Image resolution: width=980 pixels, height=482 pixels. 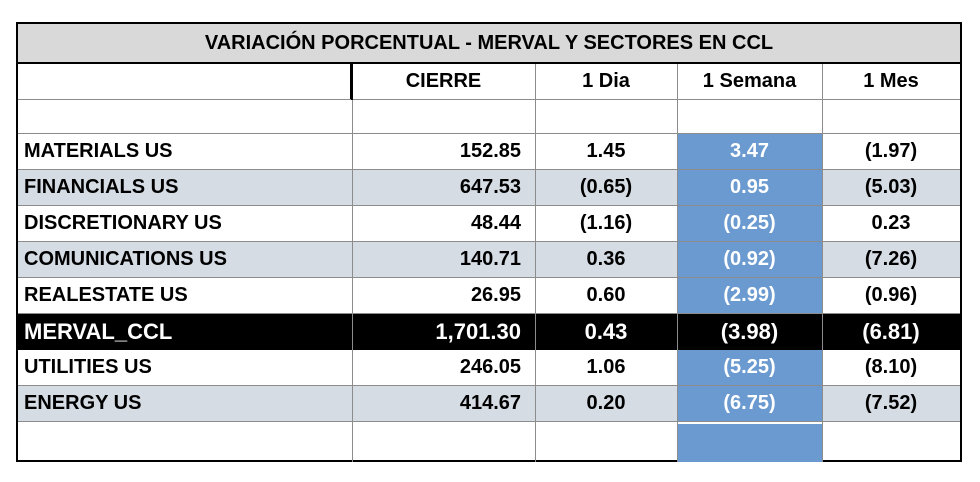 I want to click on table-row: UTILITIES US 246.05 1.06 (5.25) (8.10), so click(x=489, y=368).